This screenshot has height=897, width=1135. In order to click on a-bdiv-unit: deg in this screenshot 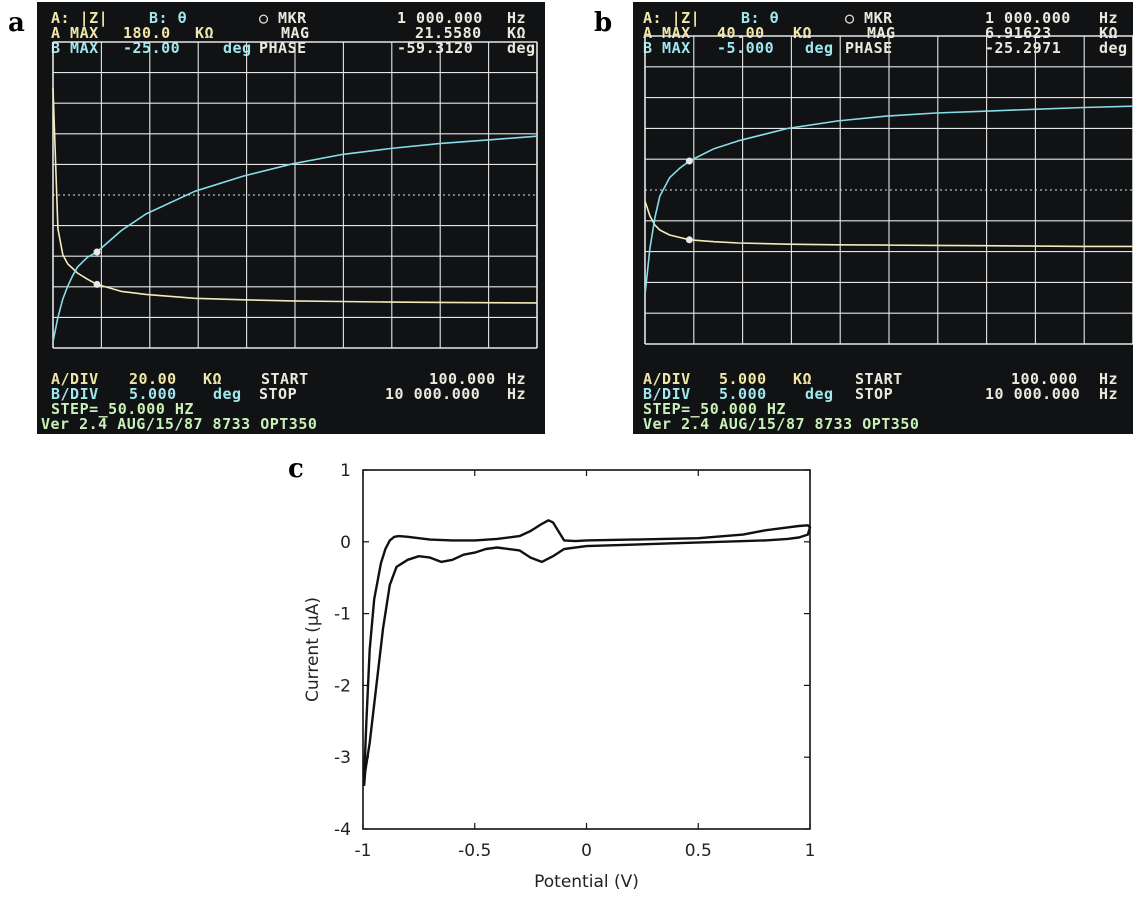, I will do `click(227, 394)`.